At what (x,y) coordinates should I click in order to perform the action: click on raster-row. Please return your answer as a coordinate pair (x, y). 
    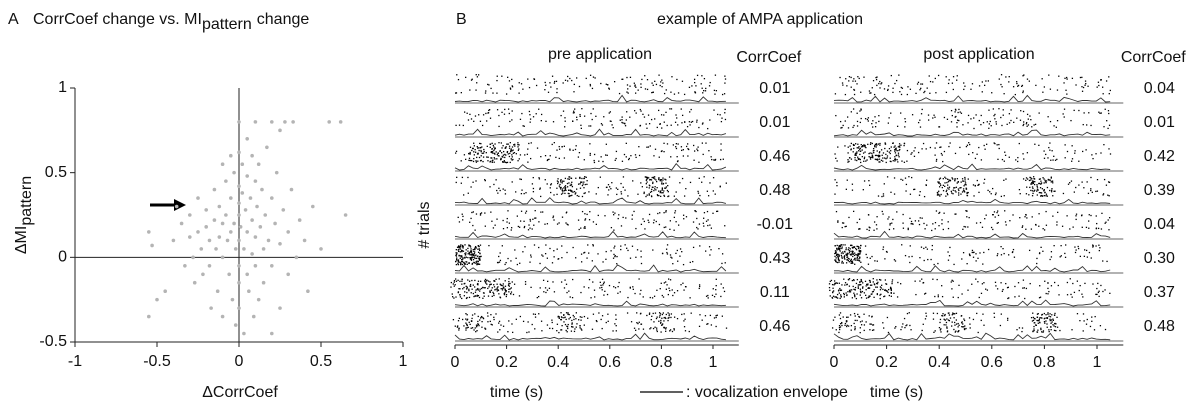
    Looking at the image, I should click on (596, 191).